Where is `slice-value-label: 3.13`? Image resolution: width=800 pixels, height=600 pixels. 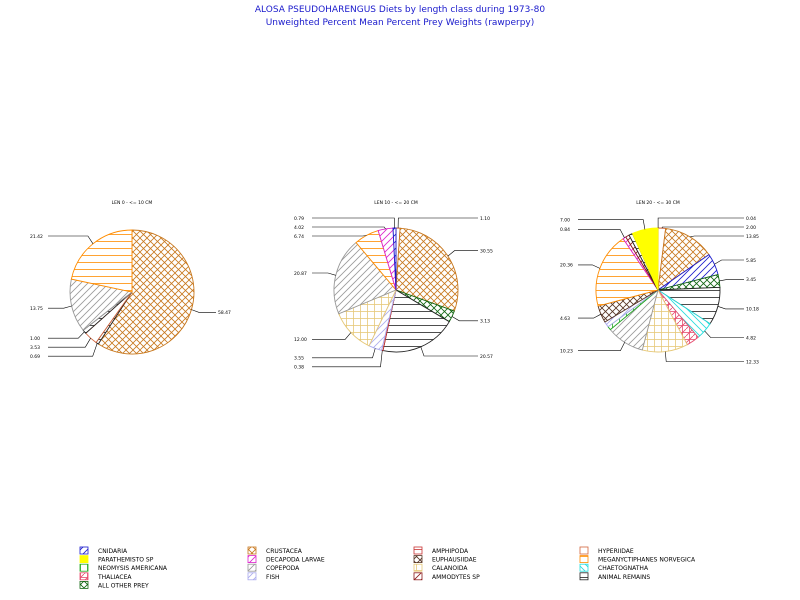 slice-value-label: 3.13 is located at coordinates (485, 322).